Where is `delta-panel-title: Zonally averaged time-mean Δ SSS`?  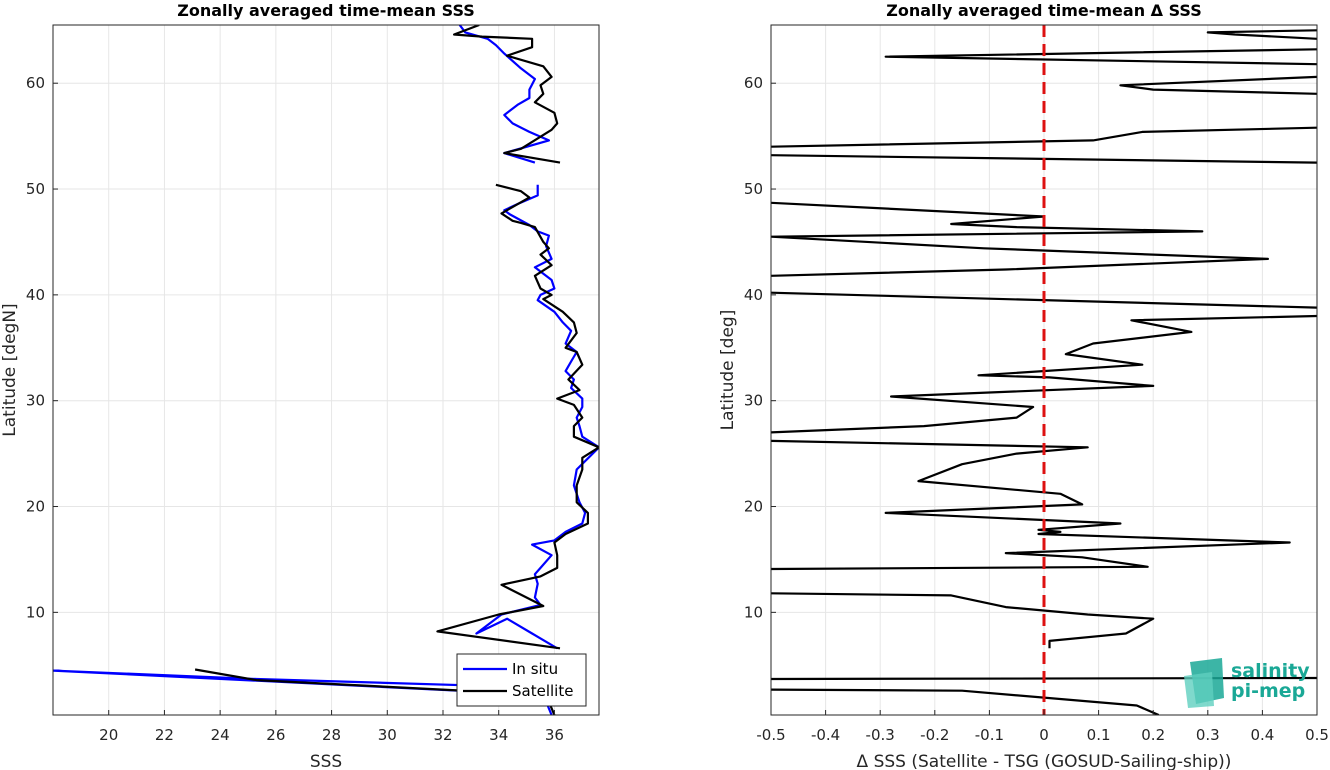 delta-panel-title: Zonally averaged time-mean Δ SSS is located at coordinates (1044, 10).